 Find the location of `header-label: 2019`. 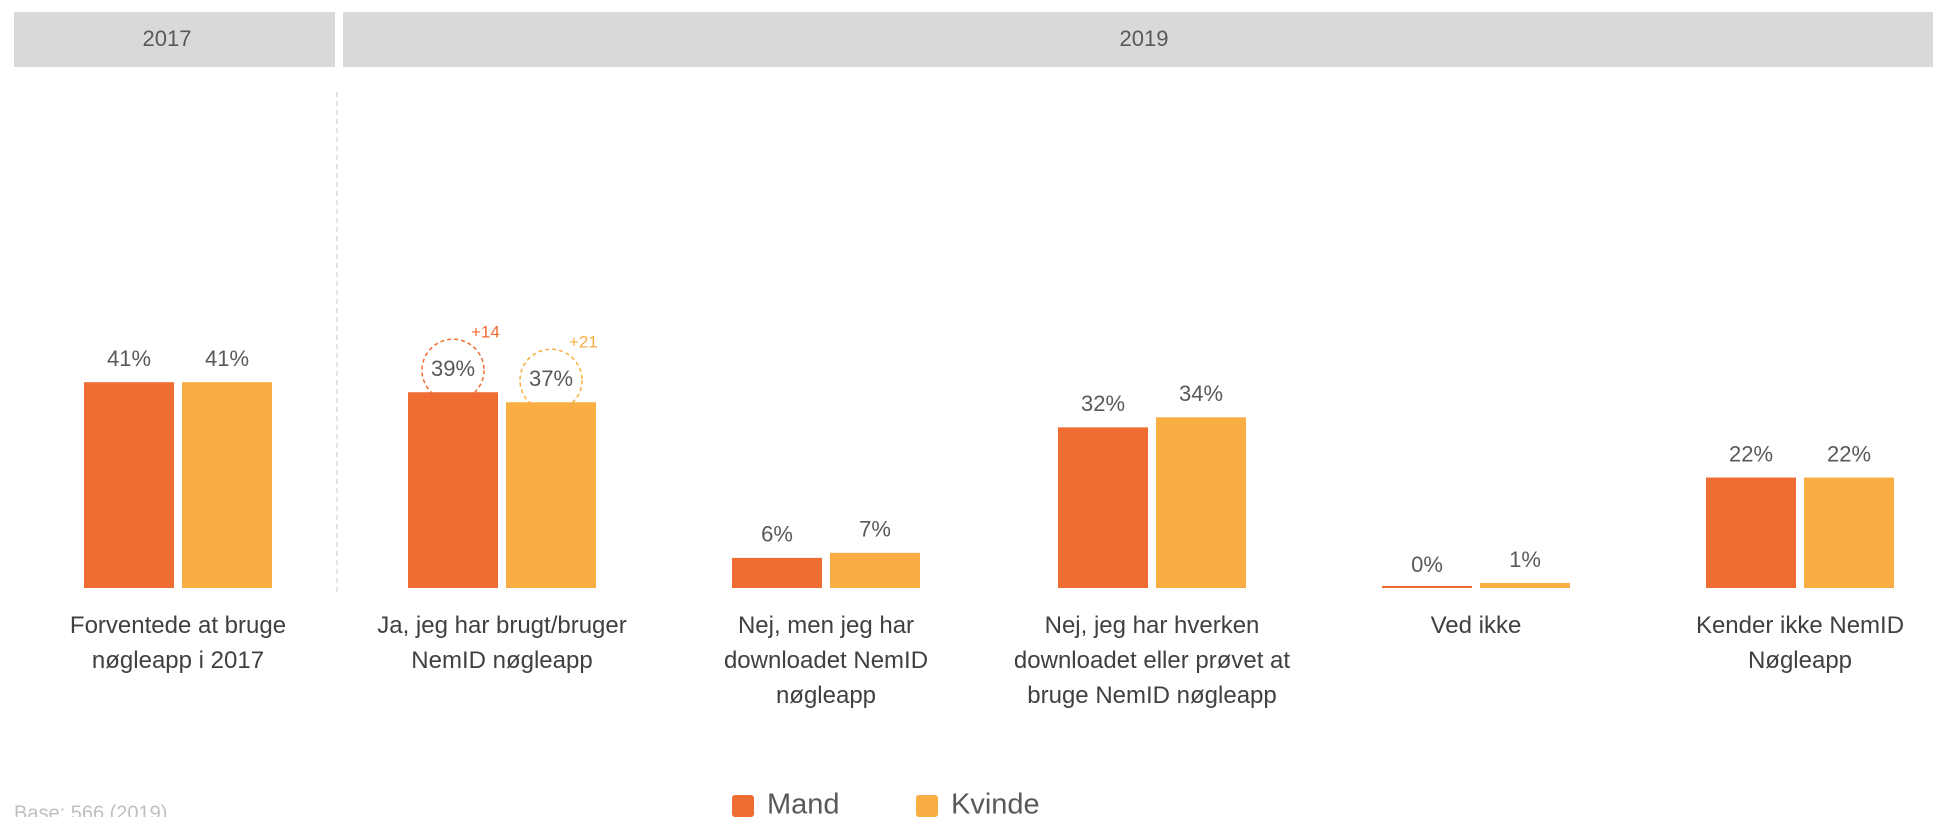

header-label: 2019 is located at coordinates (1144, 38).